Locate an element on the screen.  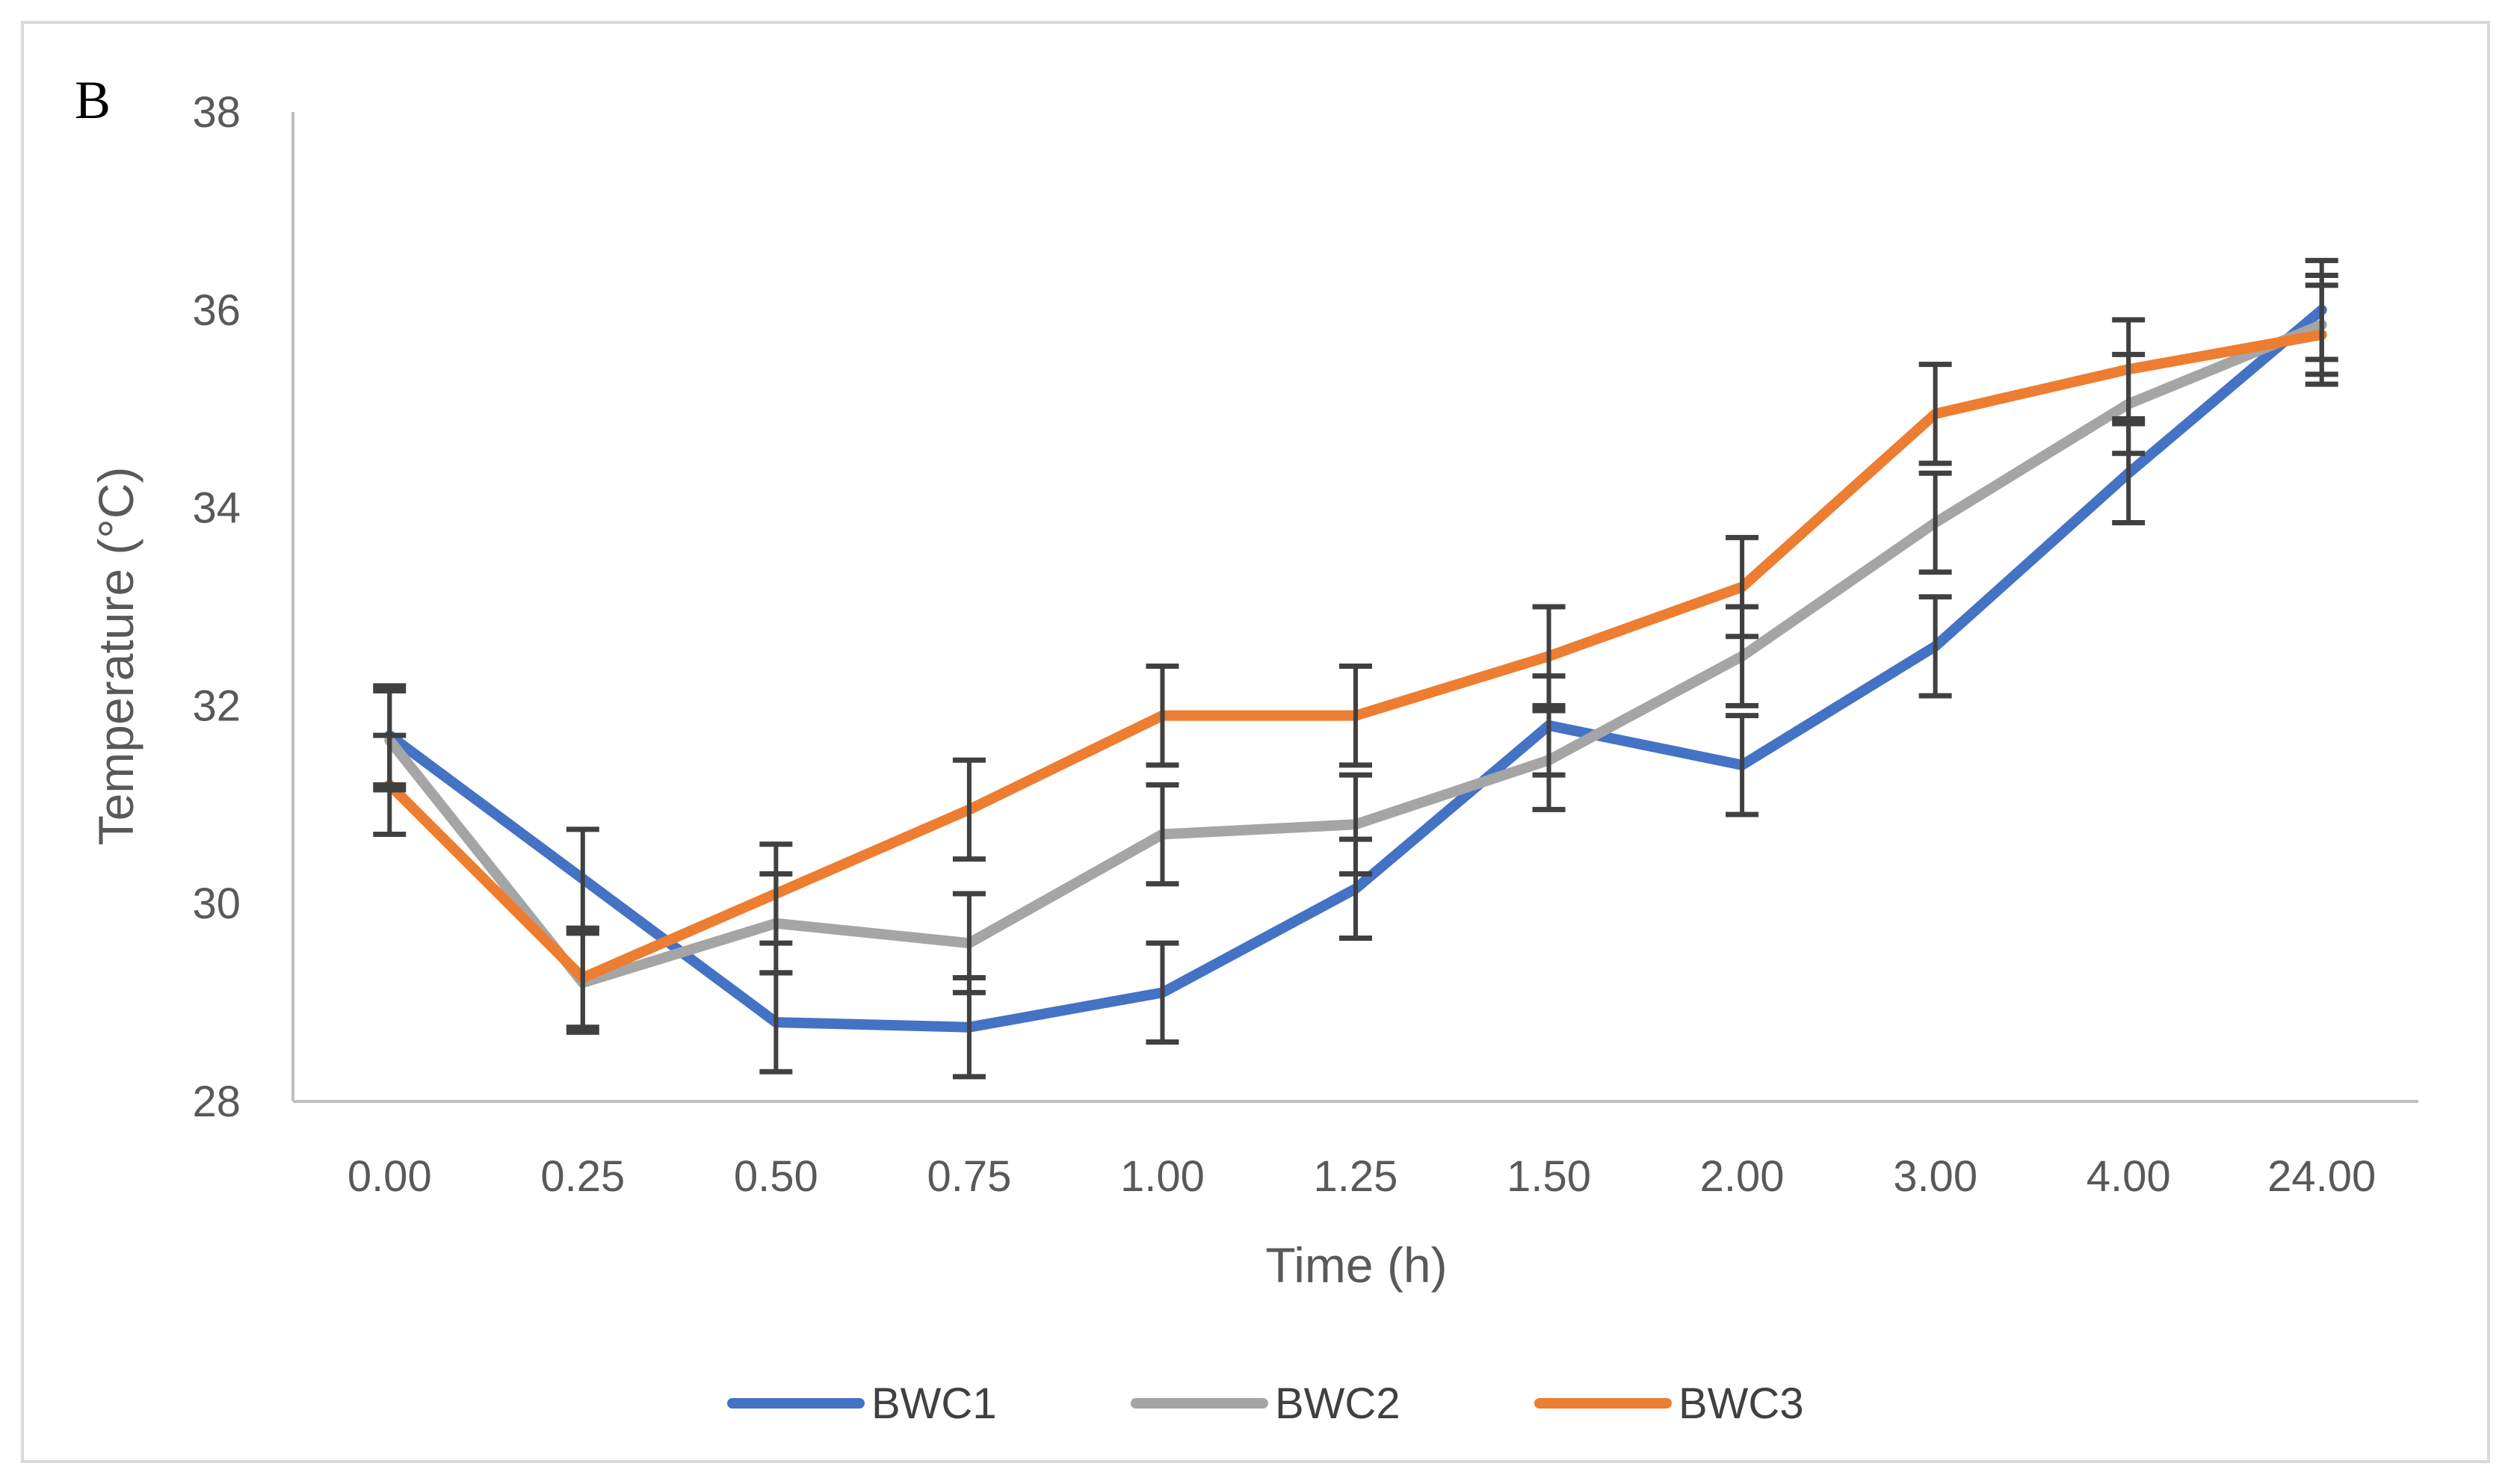
y-tick-label: 36 is located at coordinates (216, 310).